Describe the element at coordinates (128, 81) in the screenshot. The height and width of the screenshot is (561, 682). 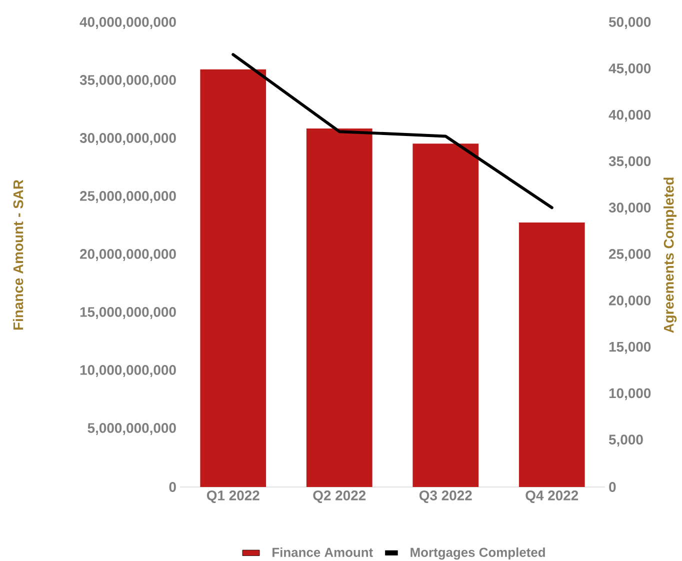
I see `y-tick-label: 35,000,000,000` at that location.